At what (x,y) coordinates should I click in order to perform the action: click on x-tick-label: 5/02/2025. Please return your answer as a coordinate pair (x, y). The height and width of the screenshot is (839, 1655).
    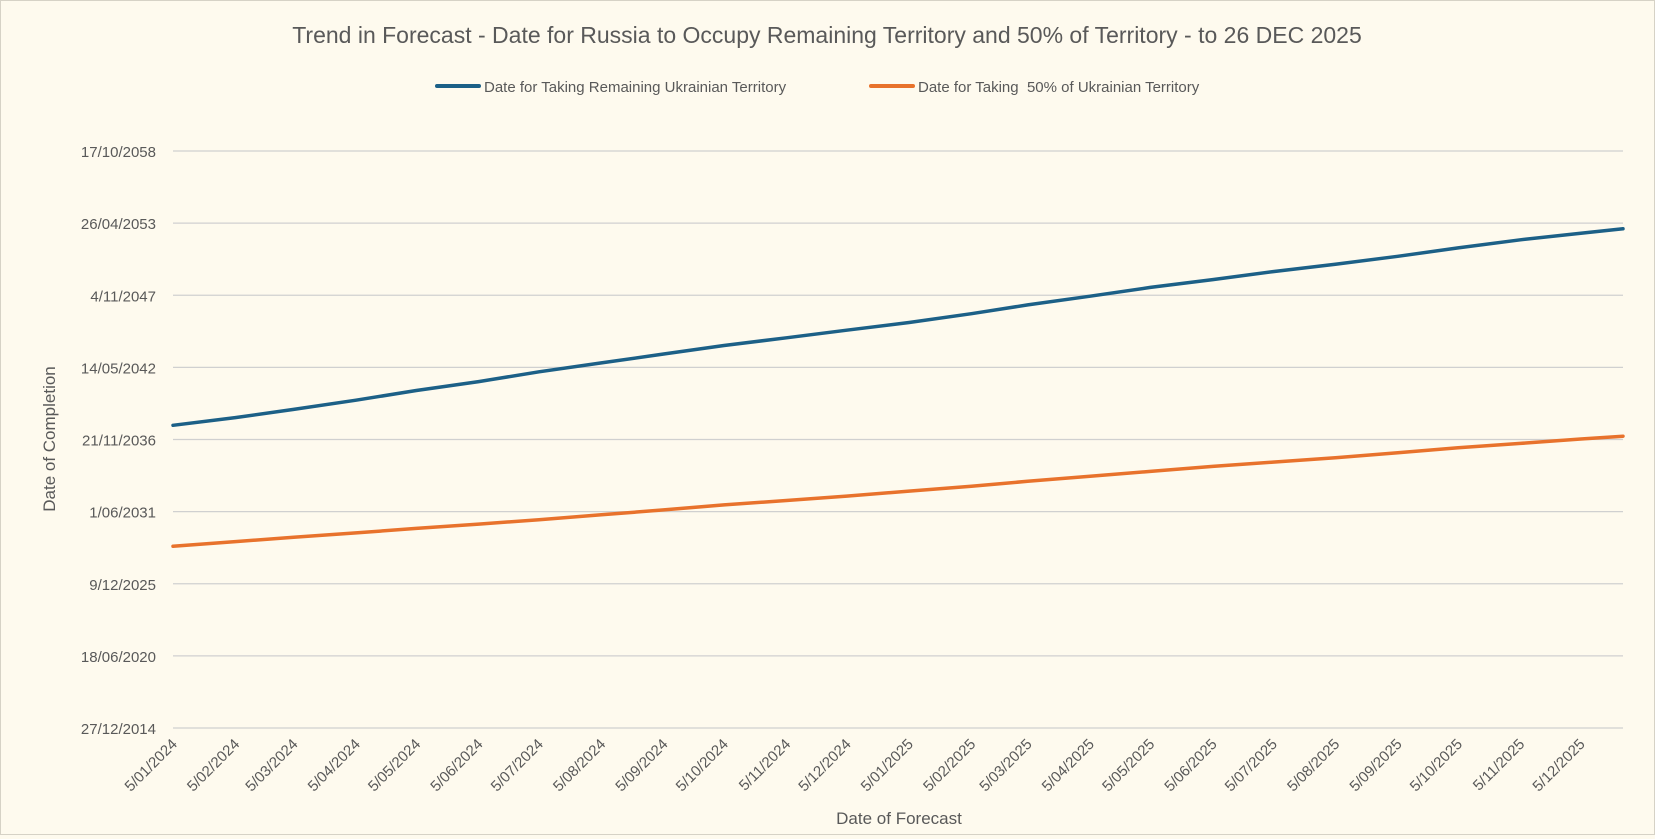
    Looking at the image, I should click on (949, 765).